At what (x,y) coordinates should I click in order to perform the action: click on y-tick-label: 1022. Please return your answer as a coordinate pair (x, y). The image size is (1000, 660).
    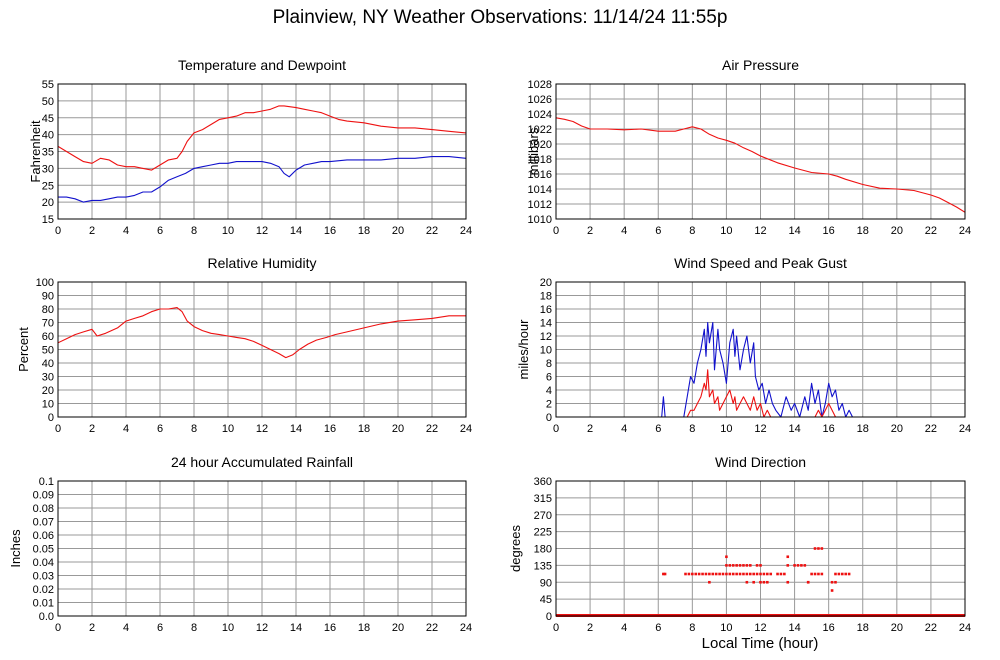
    Looking at the image, I should click on (540, 130).